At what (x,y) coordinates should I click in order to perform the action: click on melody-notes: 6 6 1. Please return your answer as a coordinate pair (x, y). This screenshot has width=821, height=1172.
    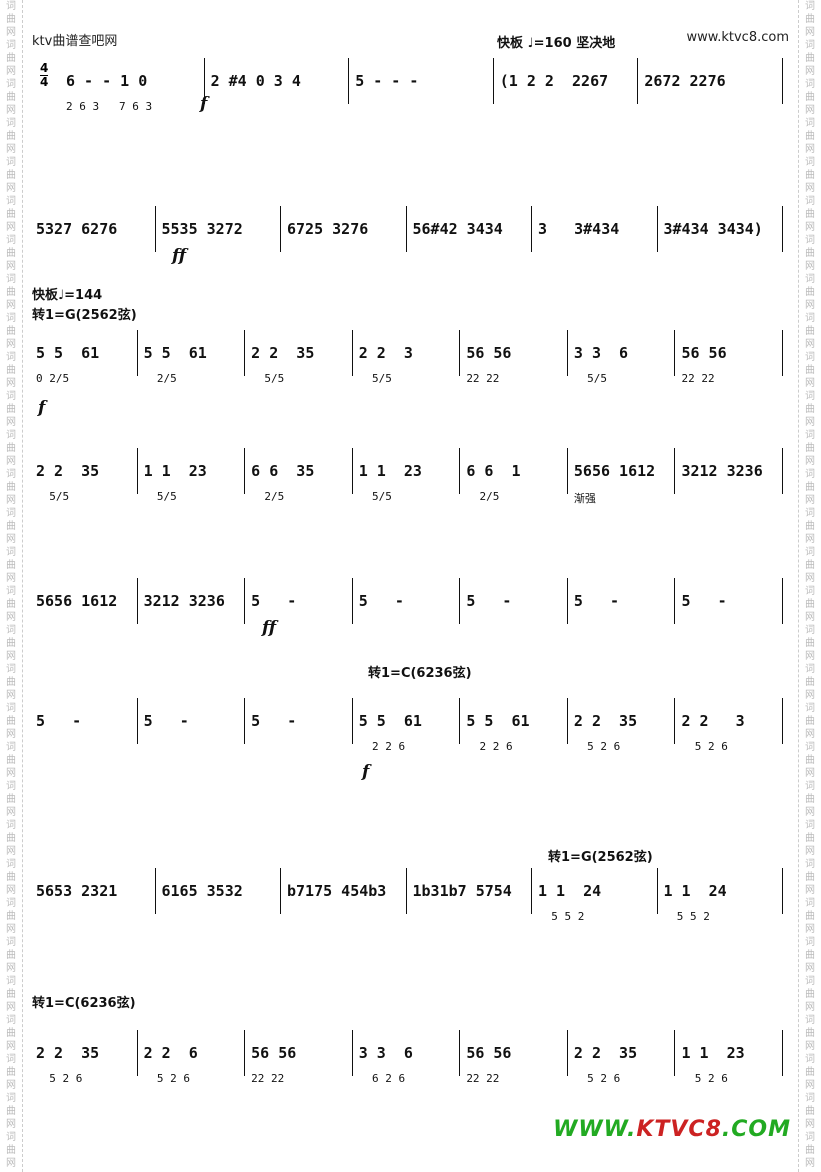
    Looking at the image, I should click on (493, 471).